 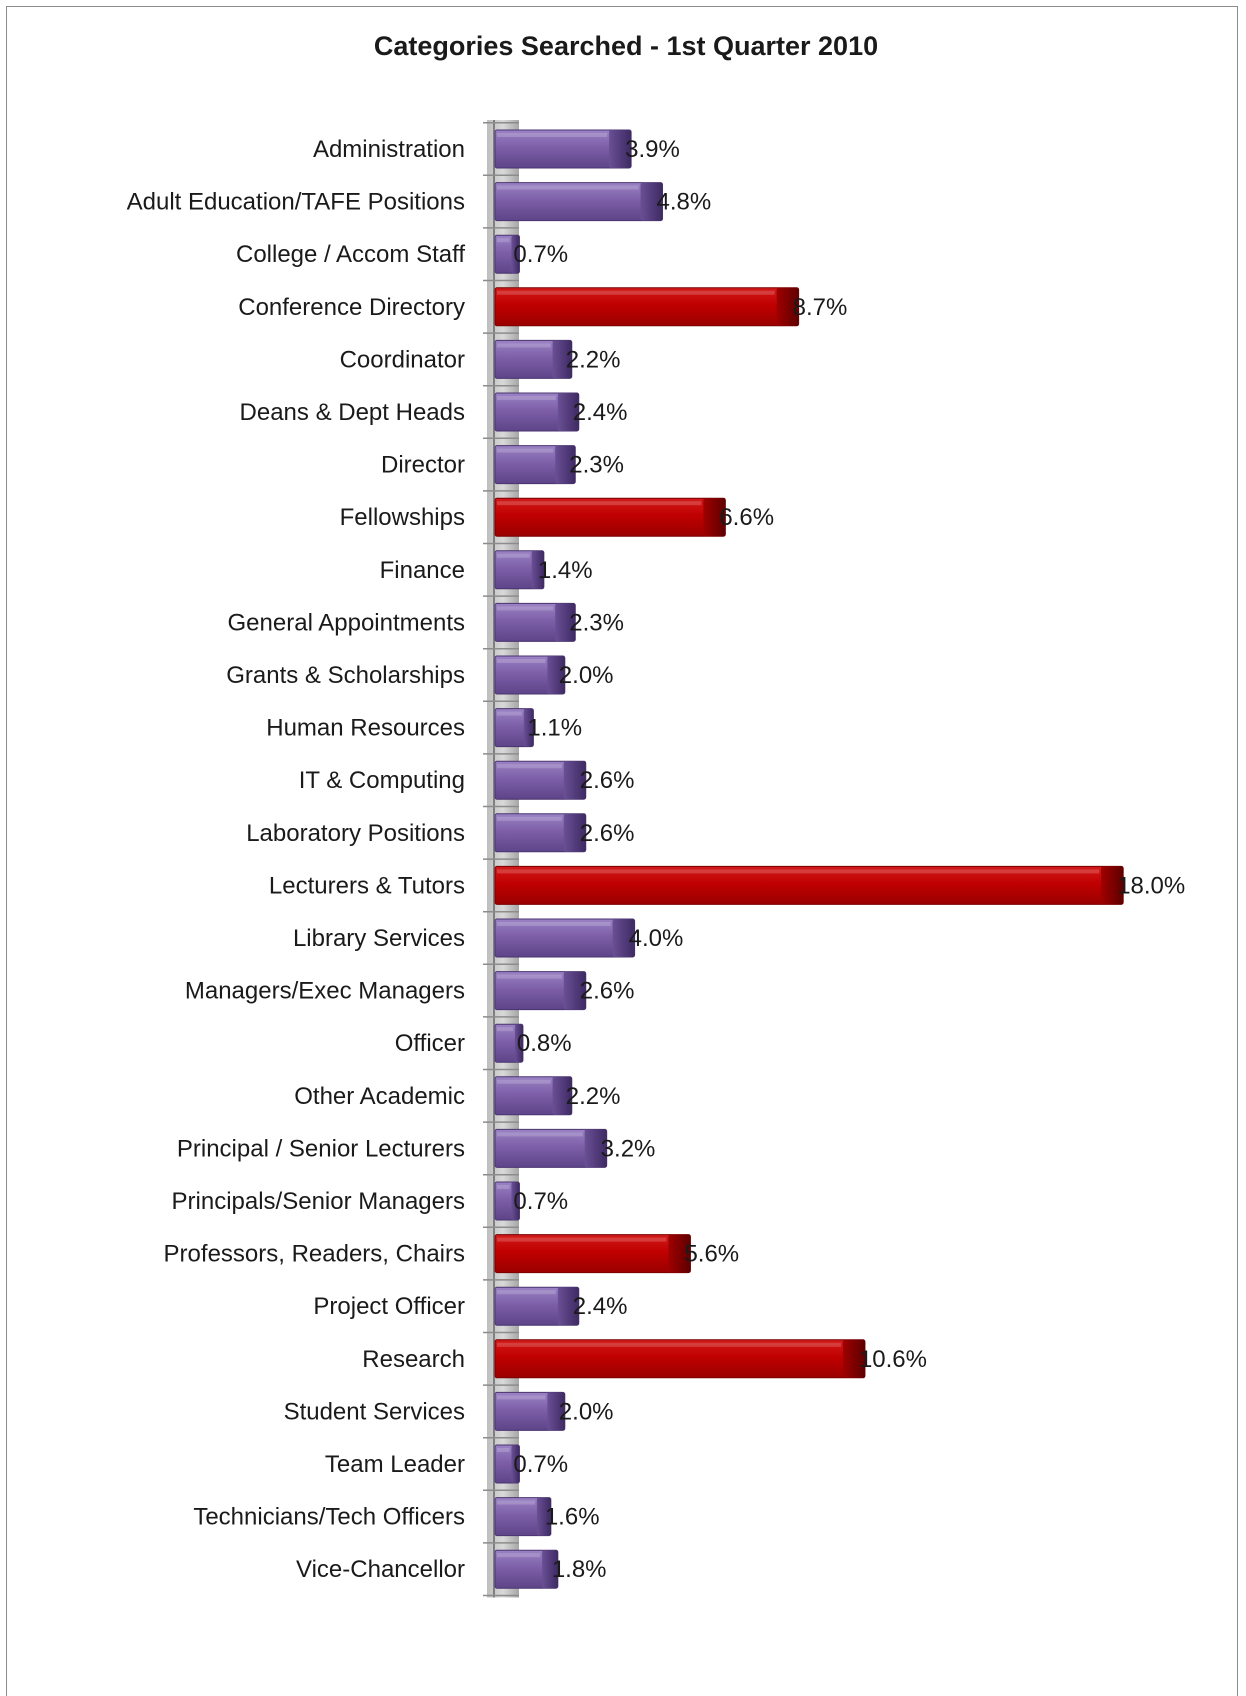 What do you see at coordinates (389, 1306) in the screenshot?
I see `category-label: Project Officer` at bounding box center [389, 1306].